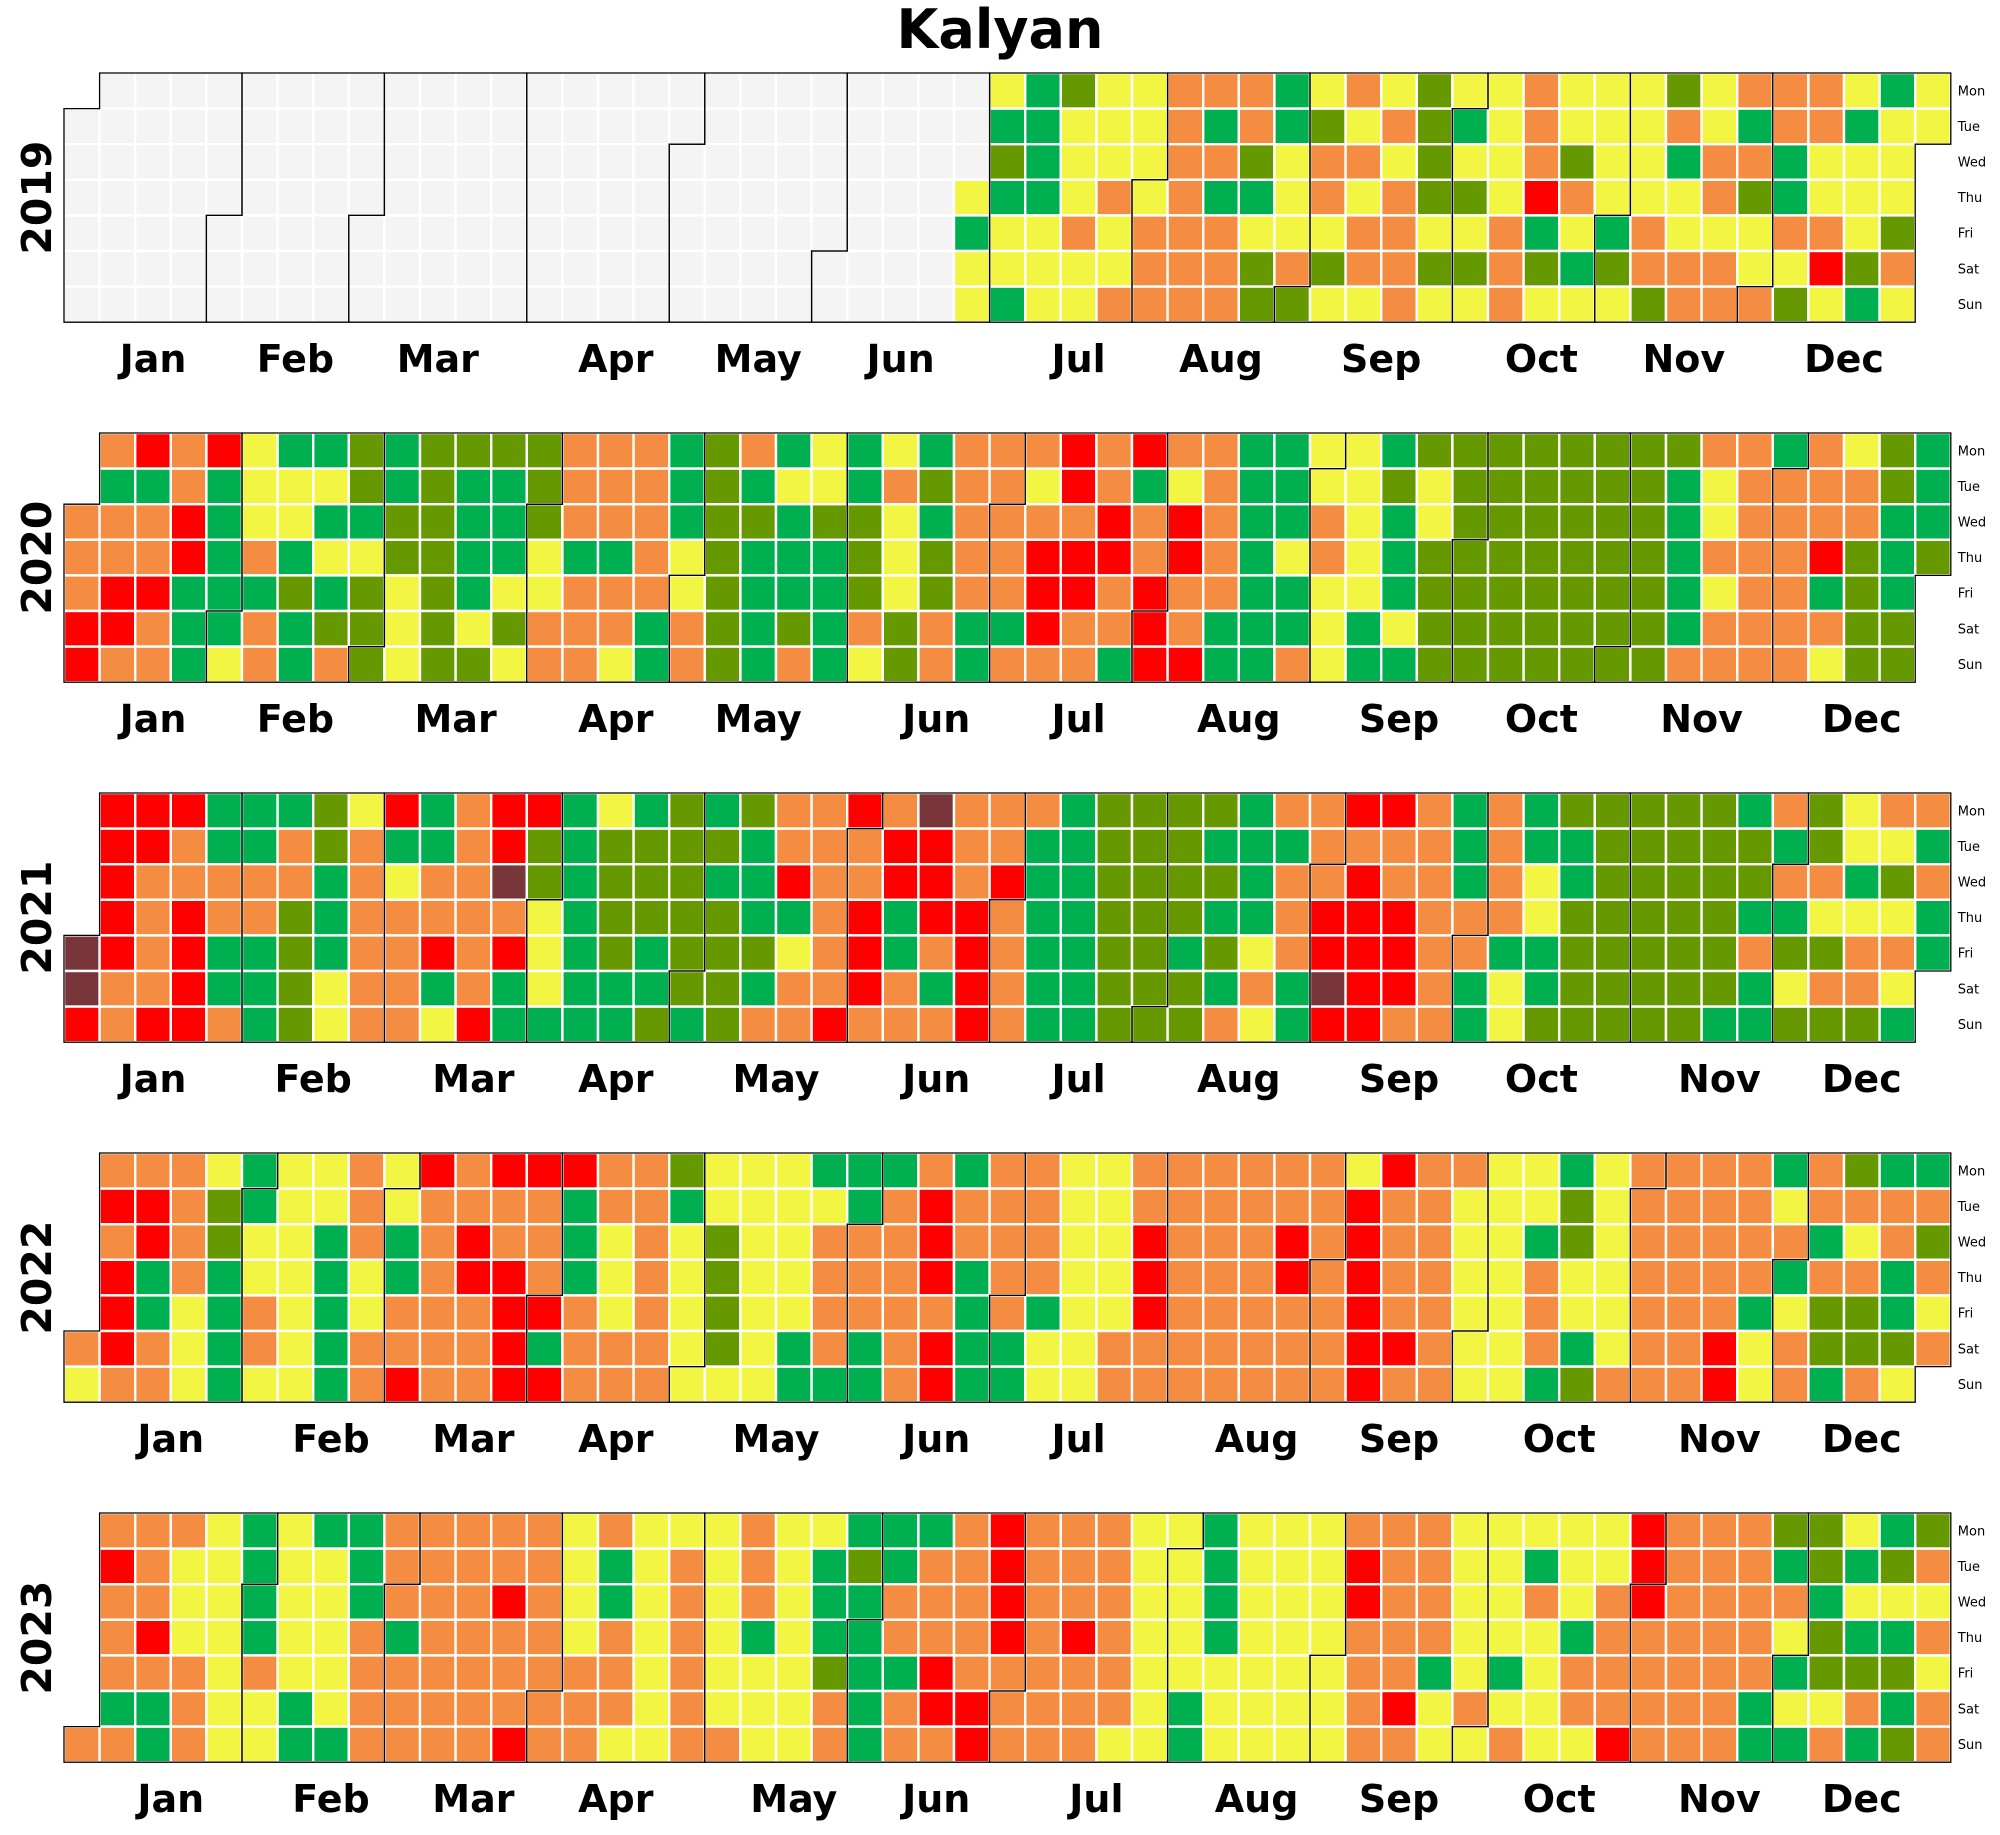  What do you see at coordinates (793, 1799) in the screenshot?
I see `month-label: May` at bounding box center [793, 1799].